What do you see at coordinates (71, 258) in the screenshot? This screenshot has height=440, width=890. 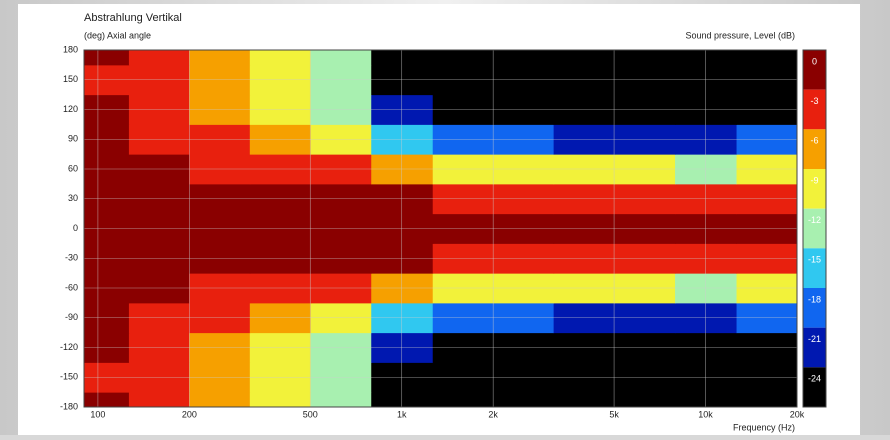 I see `y-tick-label: -30` at bounding box center [71, 258].